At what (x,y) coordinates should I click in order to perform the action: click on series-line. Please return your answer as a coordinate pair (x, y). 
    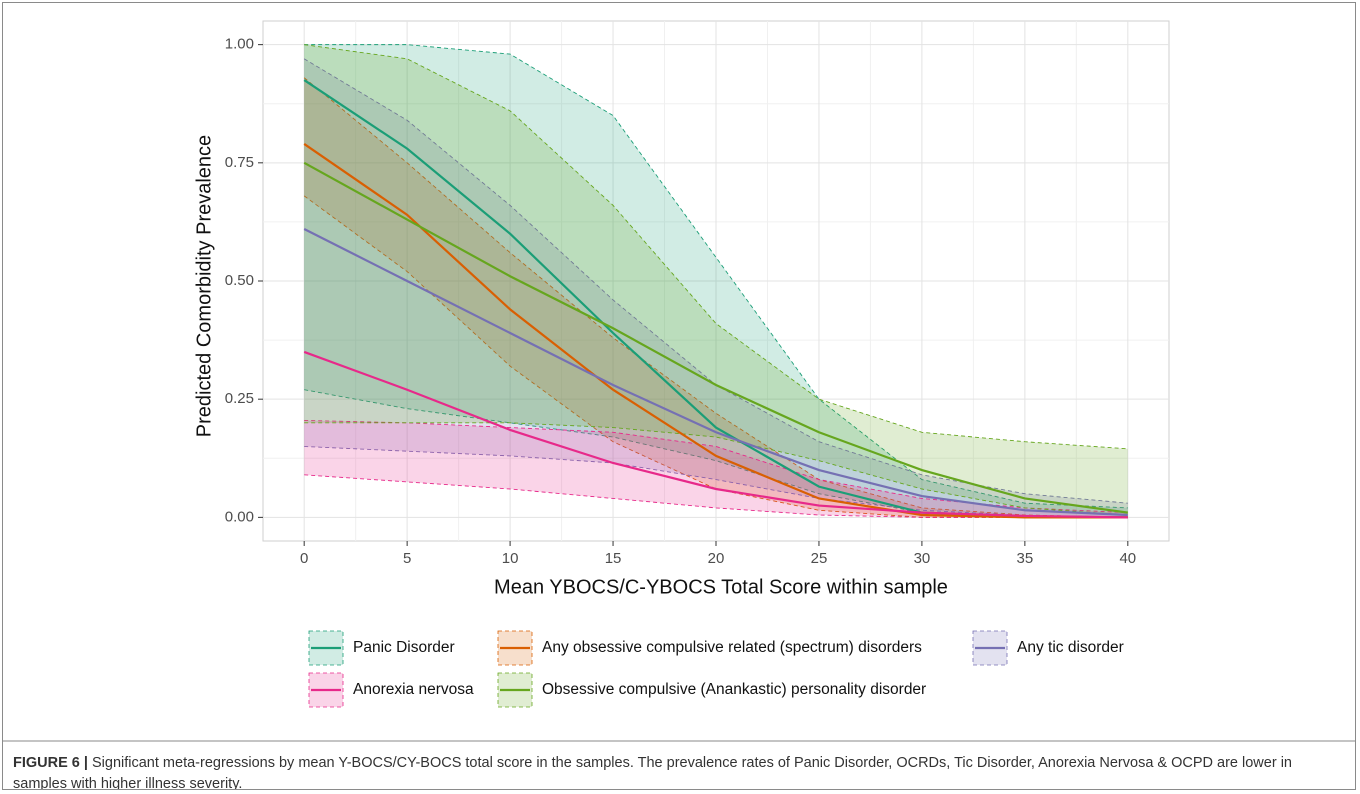
    Looking at the image, I should click on (715, 434).